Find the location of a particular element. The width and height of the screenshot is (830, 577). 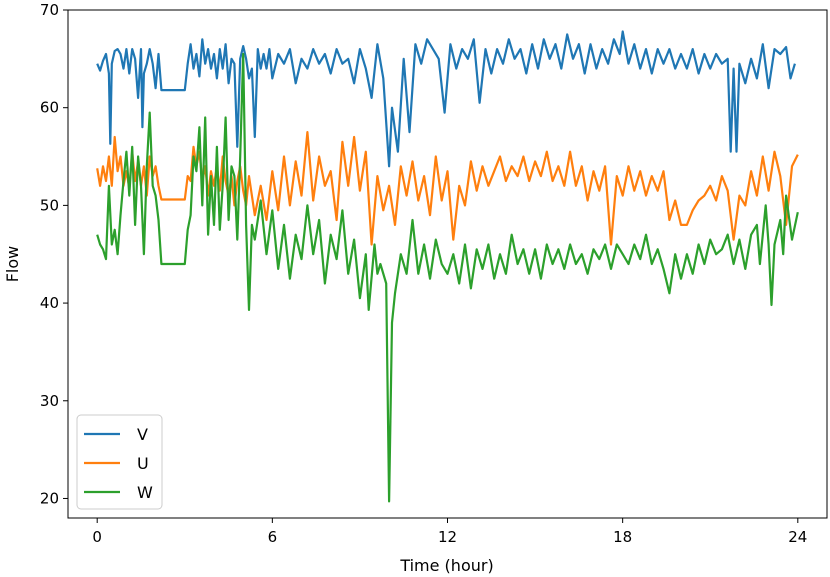

y-tick-label: 30 is located at coordinates (49, 401).